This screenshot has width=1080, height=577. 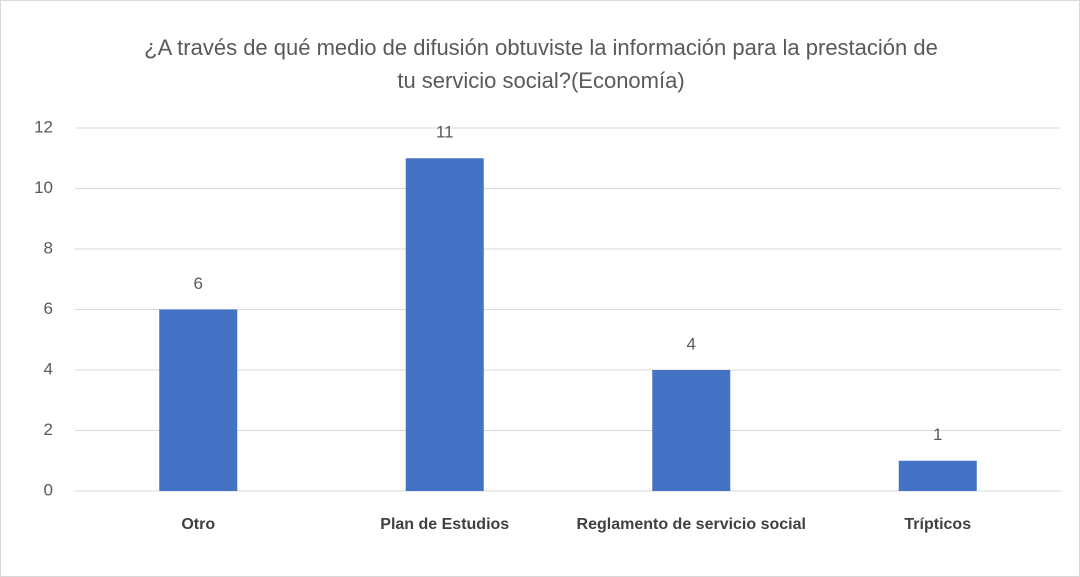 What do you see at coordinates (43, 126) in the screenshot?
I see `y-tick-label: 12` at bounding box center [43, 126].